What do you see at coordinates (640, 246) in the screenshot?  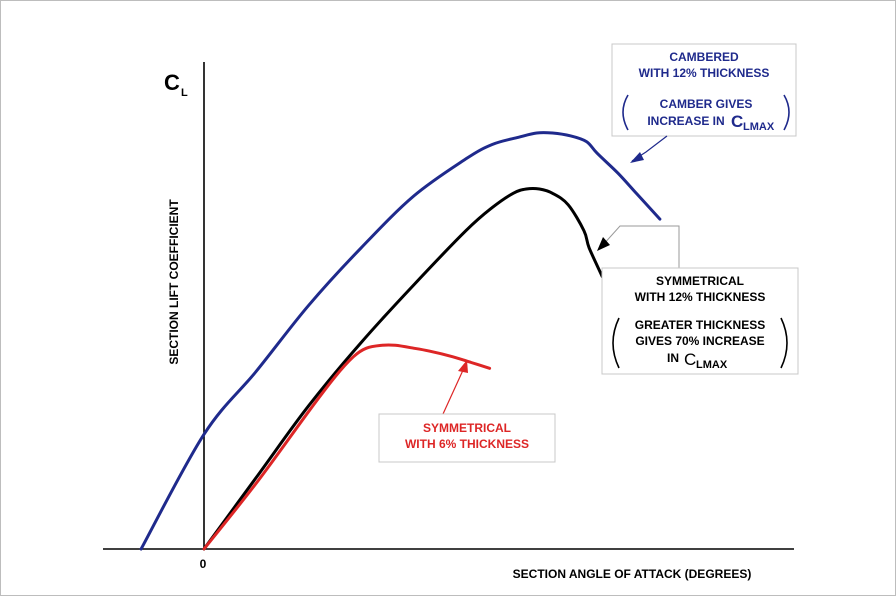 I see `annotation-sym12-leader` at bounding box center [640, 246].